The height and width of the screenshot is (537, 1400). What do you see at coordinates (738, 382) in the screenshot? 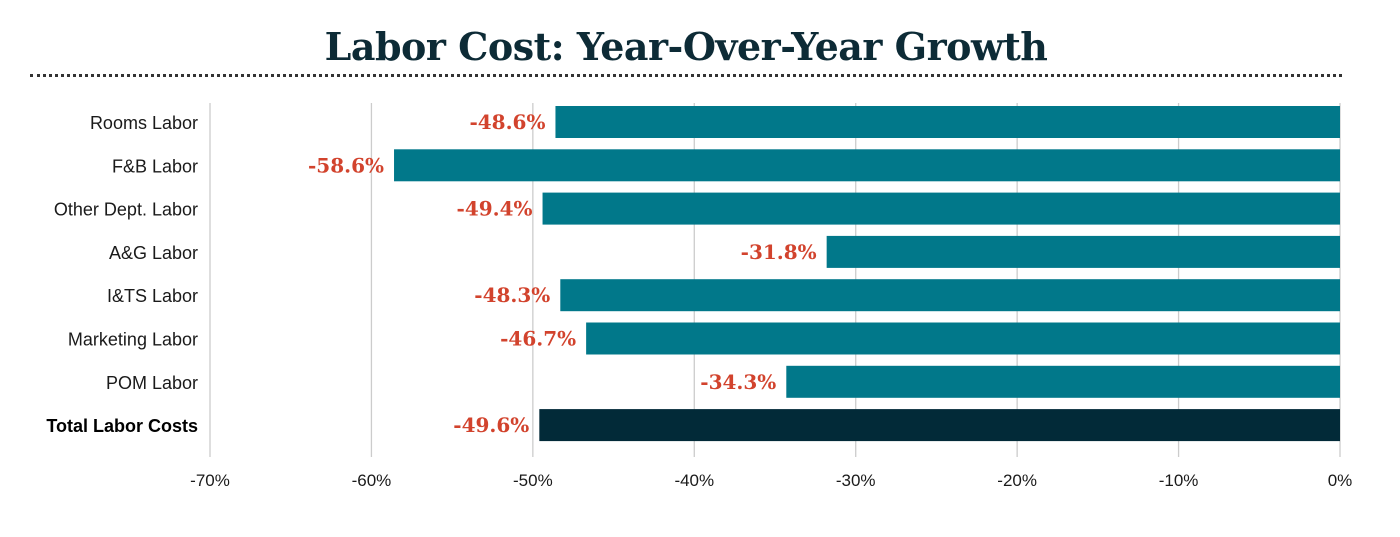
I see `data-label: -34.3%` at bounding box center [738, 382].